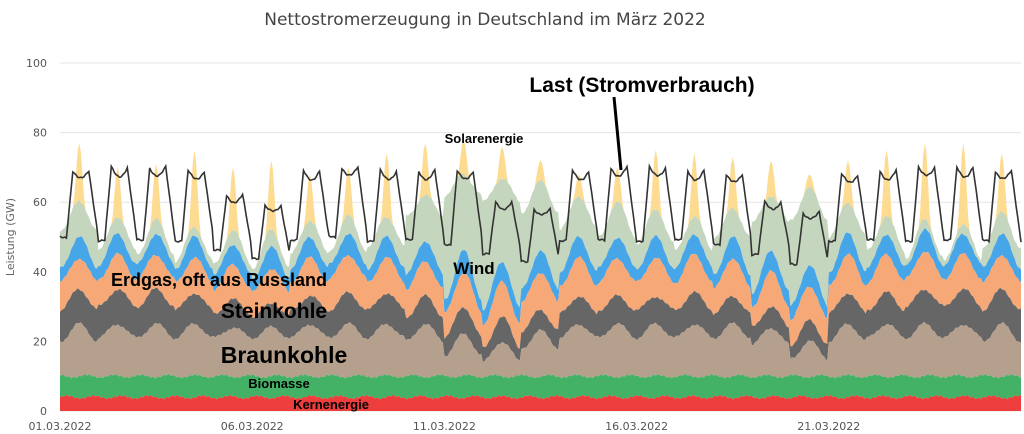  What do you see at coordinates (40, 272) in the screenshot?
I see `y-tick-label: 40` at bounding box center [40, 272].